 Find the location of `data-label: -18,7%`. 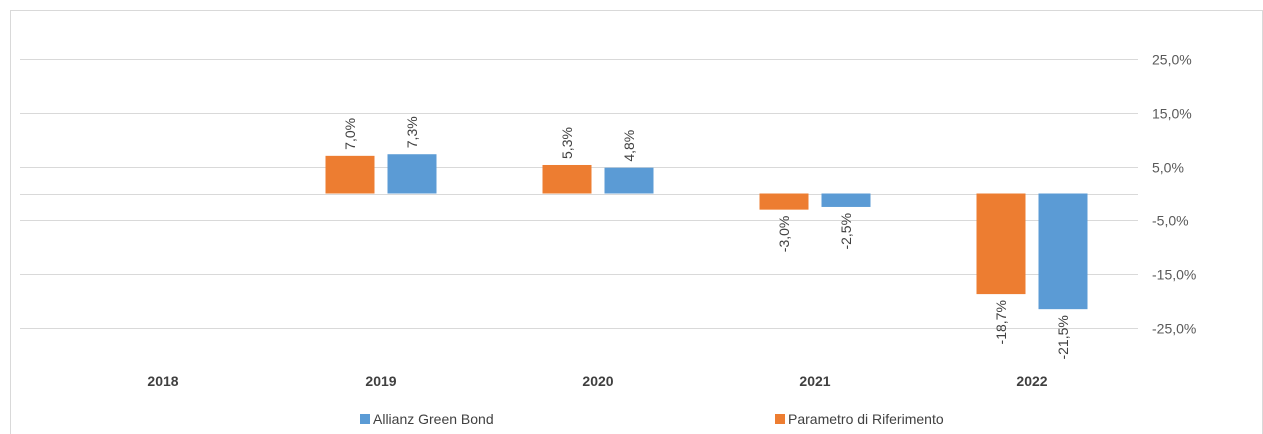

data-label: -18,7% is located at coordinates (1001, 322).